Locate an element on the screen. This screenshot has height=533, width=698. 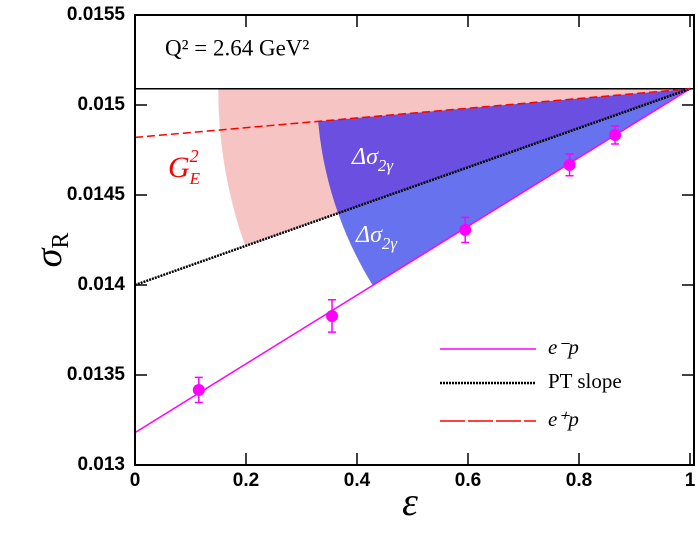
x-axis-label: ε is located at coordinates (410, 501).